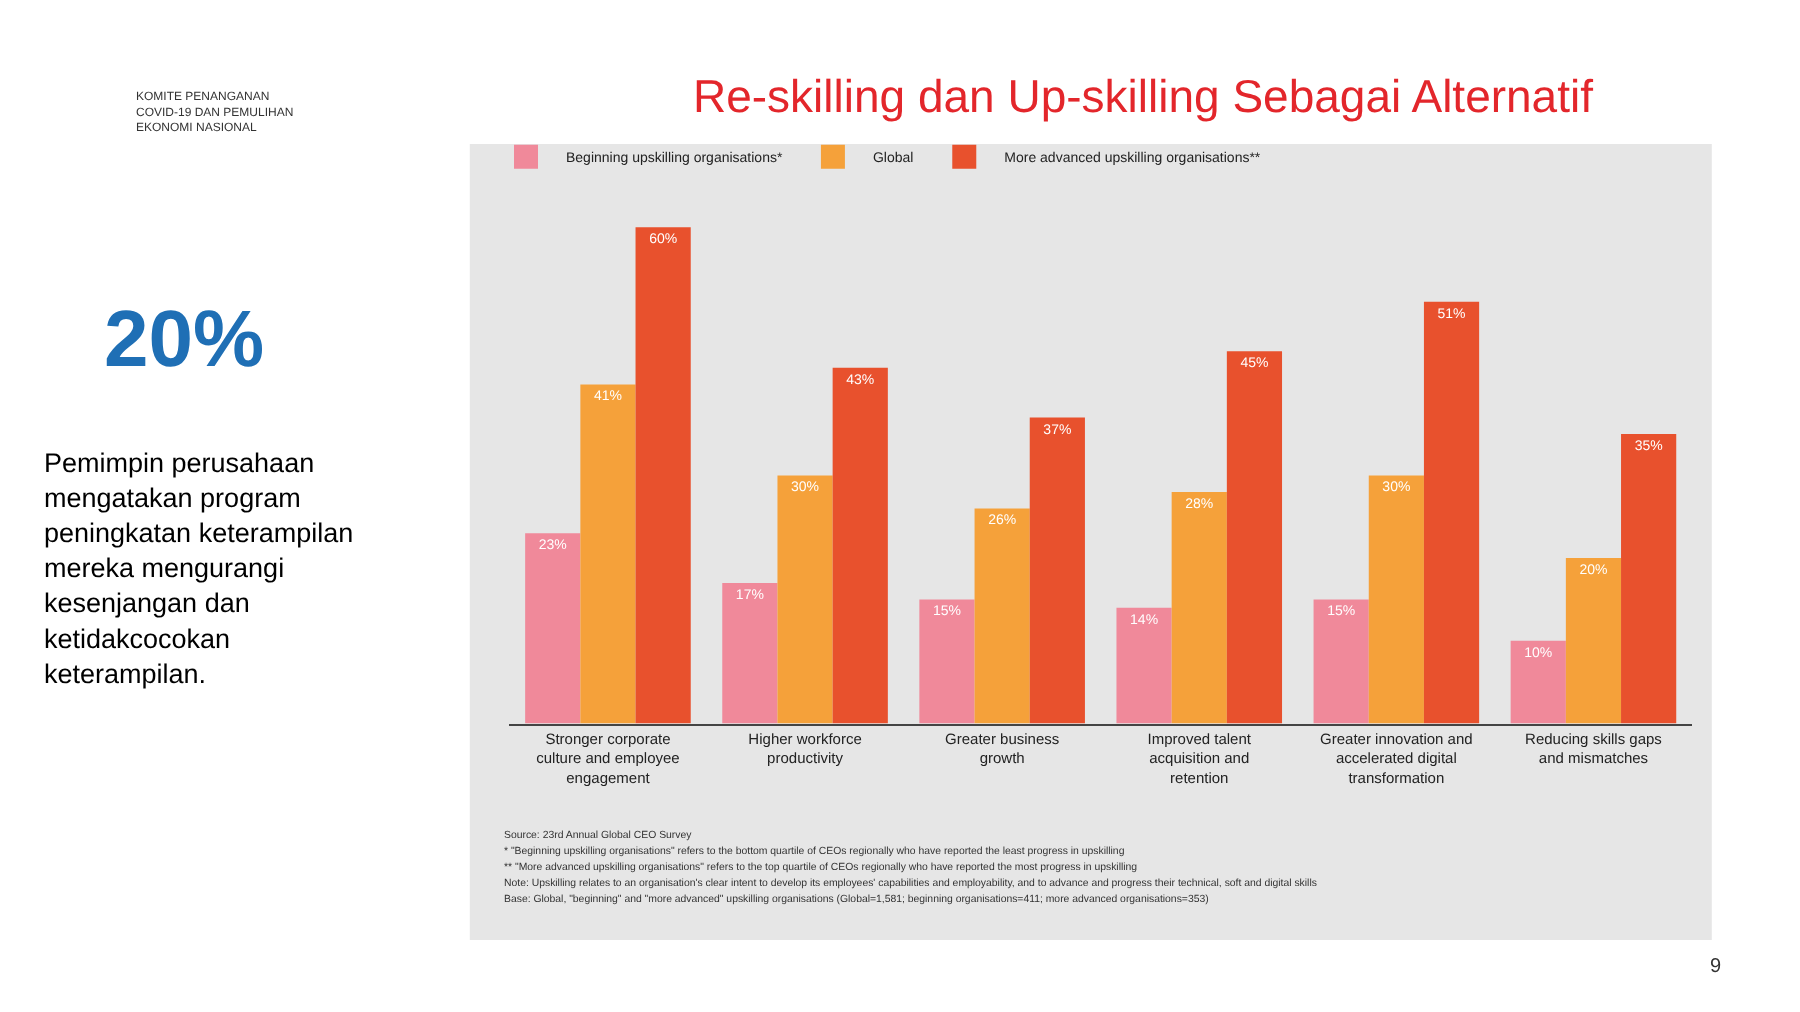  What do you see at coordinates (1143, 96) in the screenshot?
I see `chart-title: Re-skilling dan Up-skilling Sebagai Alternatif` at bounding box center [1143, 96].